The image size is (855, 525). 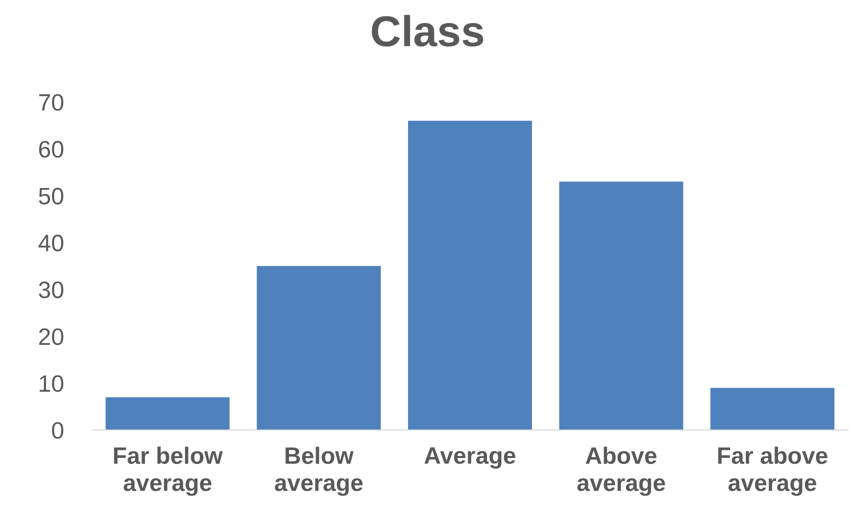 I want to click on y-tick-label: 0, so click(x=58, y=430).